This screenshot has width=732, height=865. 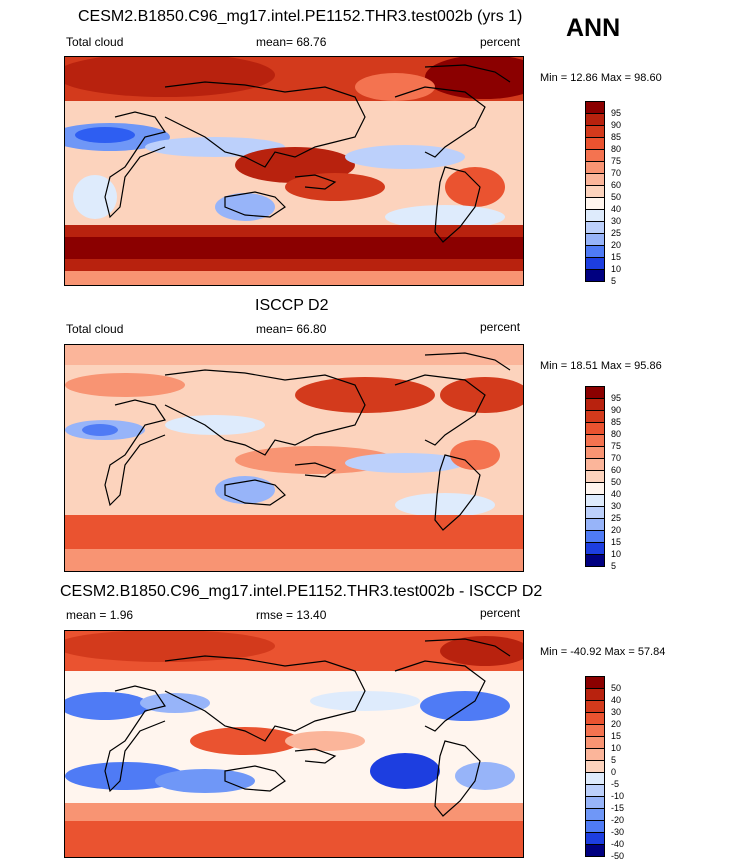 What do you see at coordinates (291, 615) in the screenshot?
I see `rmse-label: rmse = 13.40` at bounding box center [291, 615].